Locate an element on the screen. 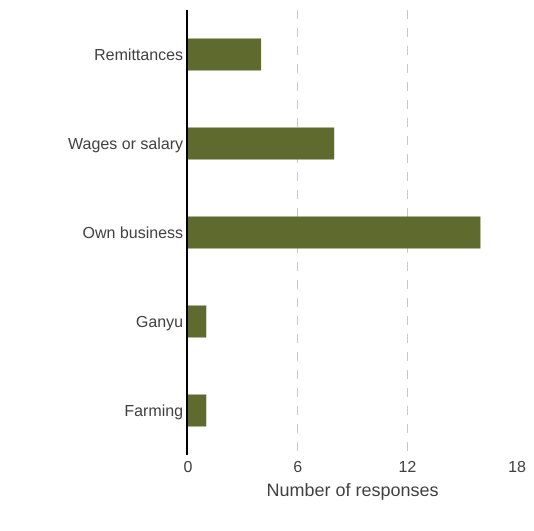 The image size is (534, 531). y-tick-label: Ganyu is located at coordinates (160, 323).